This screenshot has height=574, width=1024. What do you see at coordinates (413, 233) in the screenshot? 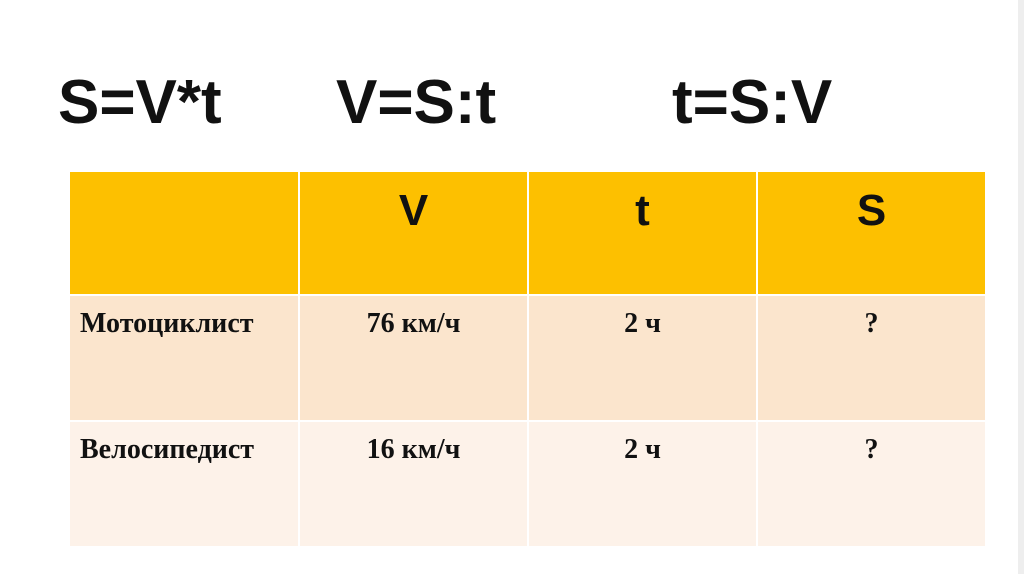
I see `header-cell: V` at bounding box center [413, 233].